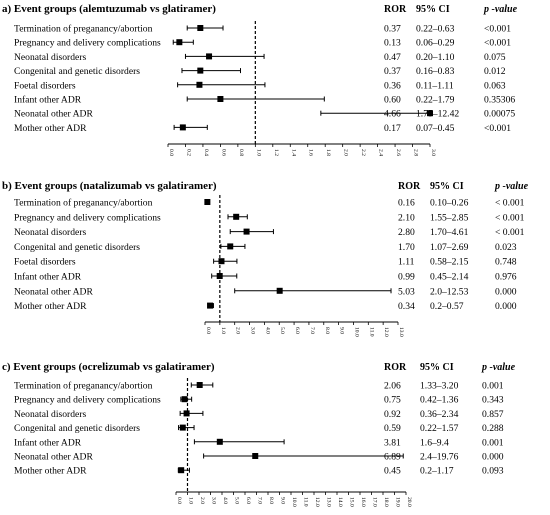 The height and width of the screenshot is (515, 550). What do you see at coordinates (506, 262) in the screenshot?
I see `p-value: 0.748` at bounding box center [506, 262].